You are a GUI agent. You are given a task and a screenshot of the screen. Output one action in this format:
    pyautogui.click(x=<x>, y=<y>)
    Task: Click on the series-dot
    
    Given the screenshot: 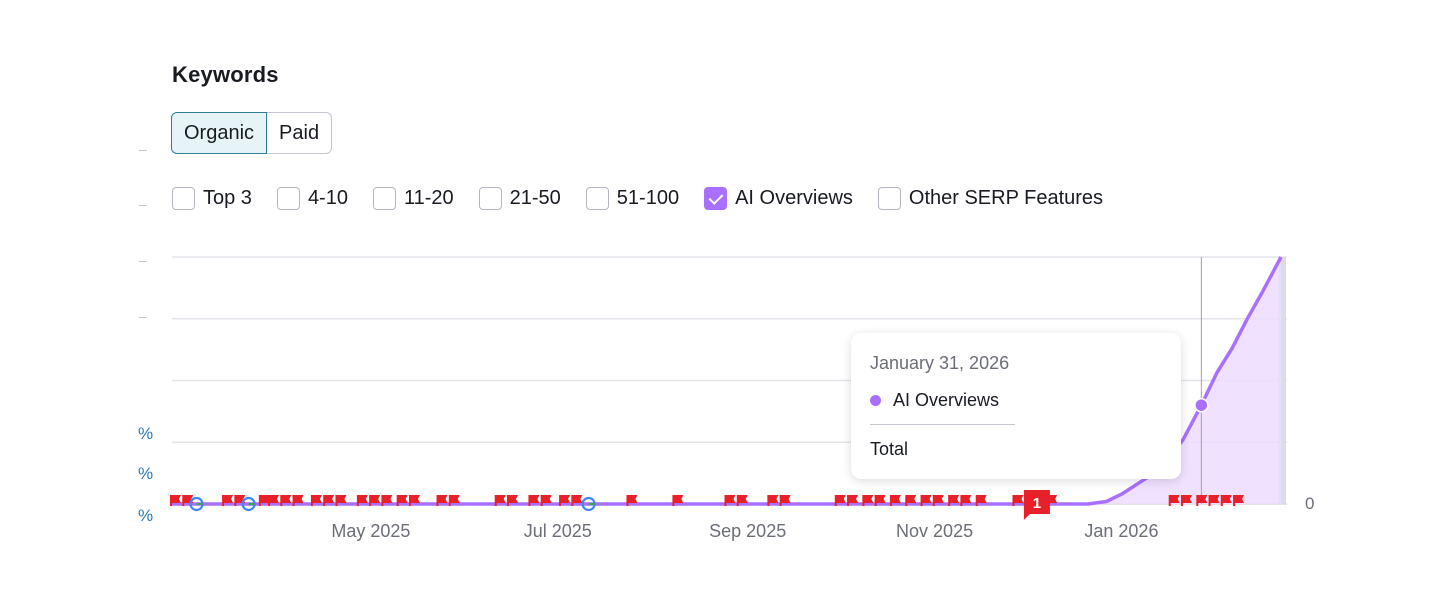 What is the action you would take?
    pyautogui.click(x=875, y=400)
    